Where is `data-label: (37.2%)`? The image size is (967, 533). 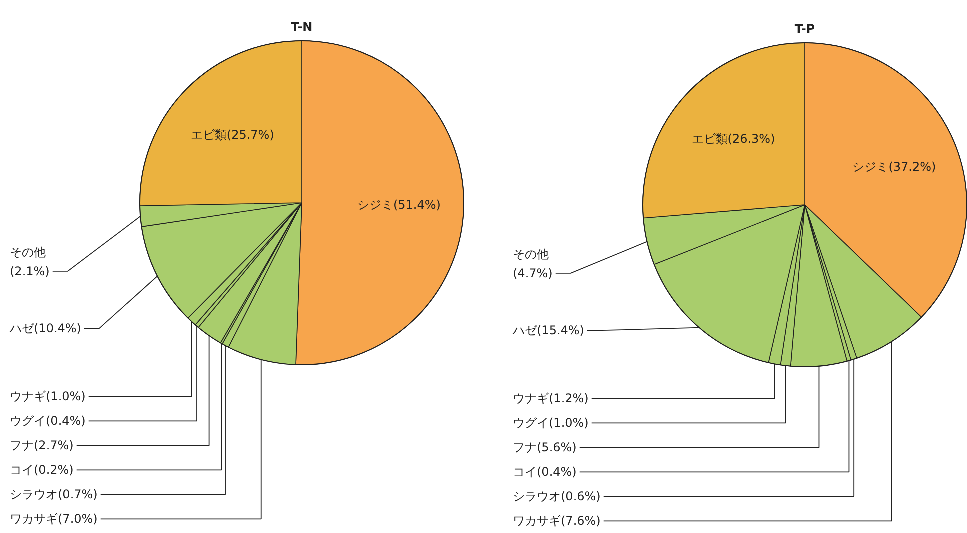
data-label: (37.2%) is located at coordinates (912, 167).